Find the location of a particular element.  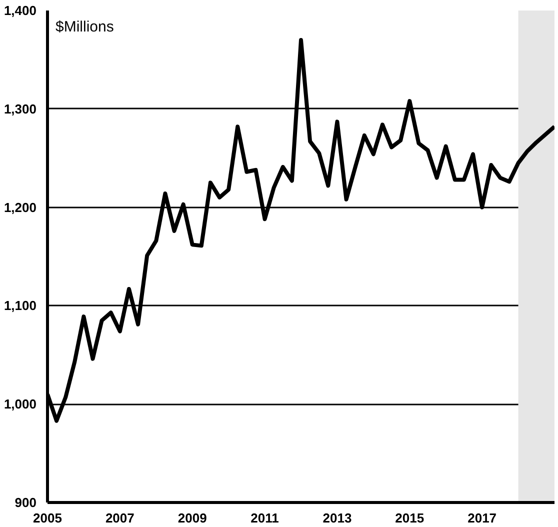

x-tick-label: 2013 is located at coordinates (337, 518).